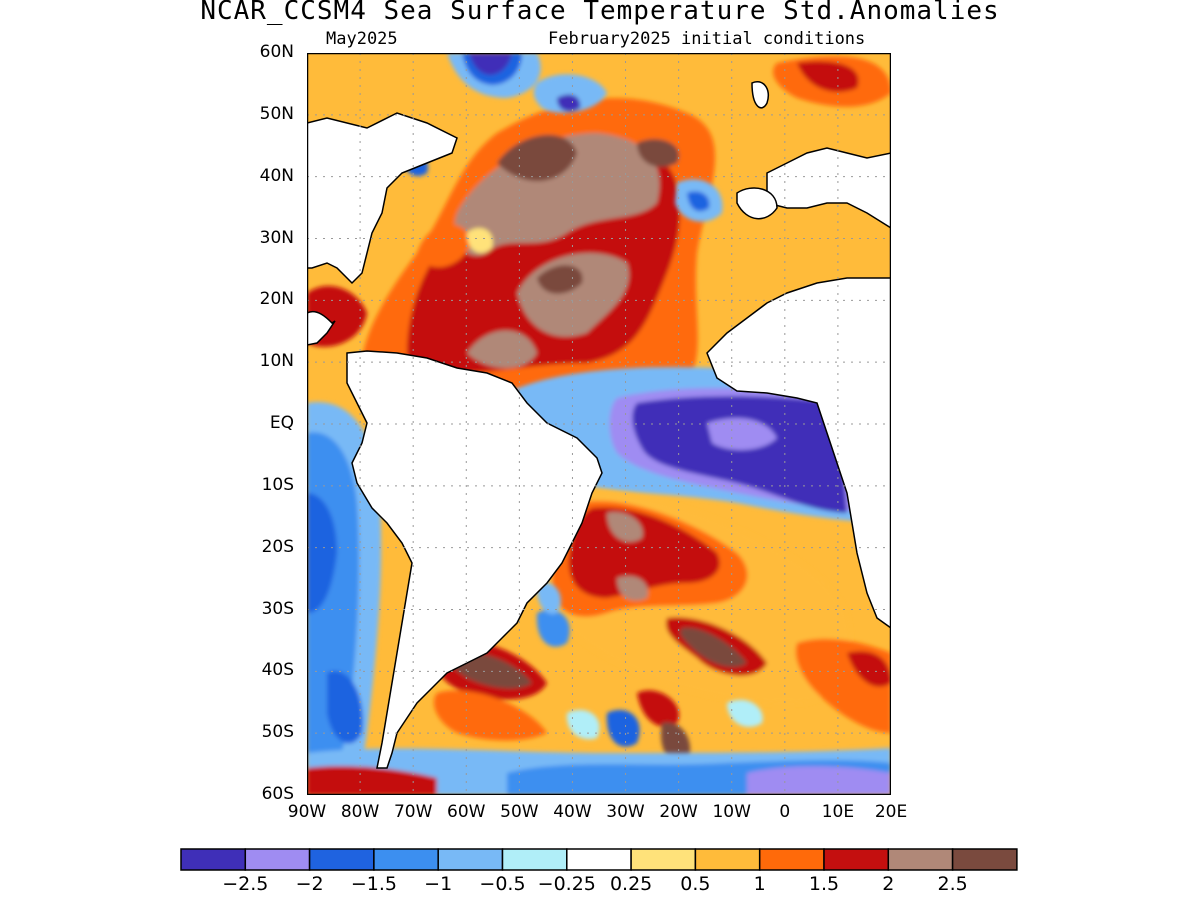  What do you see at coordinates (891, 812) in the screenshot?
I see `lon-label: 20E` at bounding box center [891, 812].